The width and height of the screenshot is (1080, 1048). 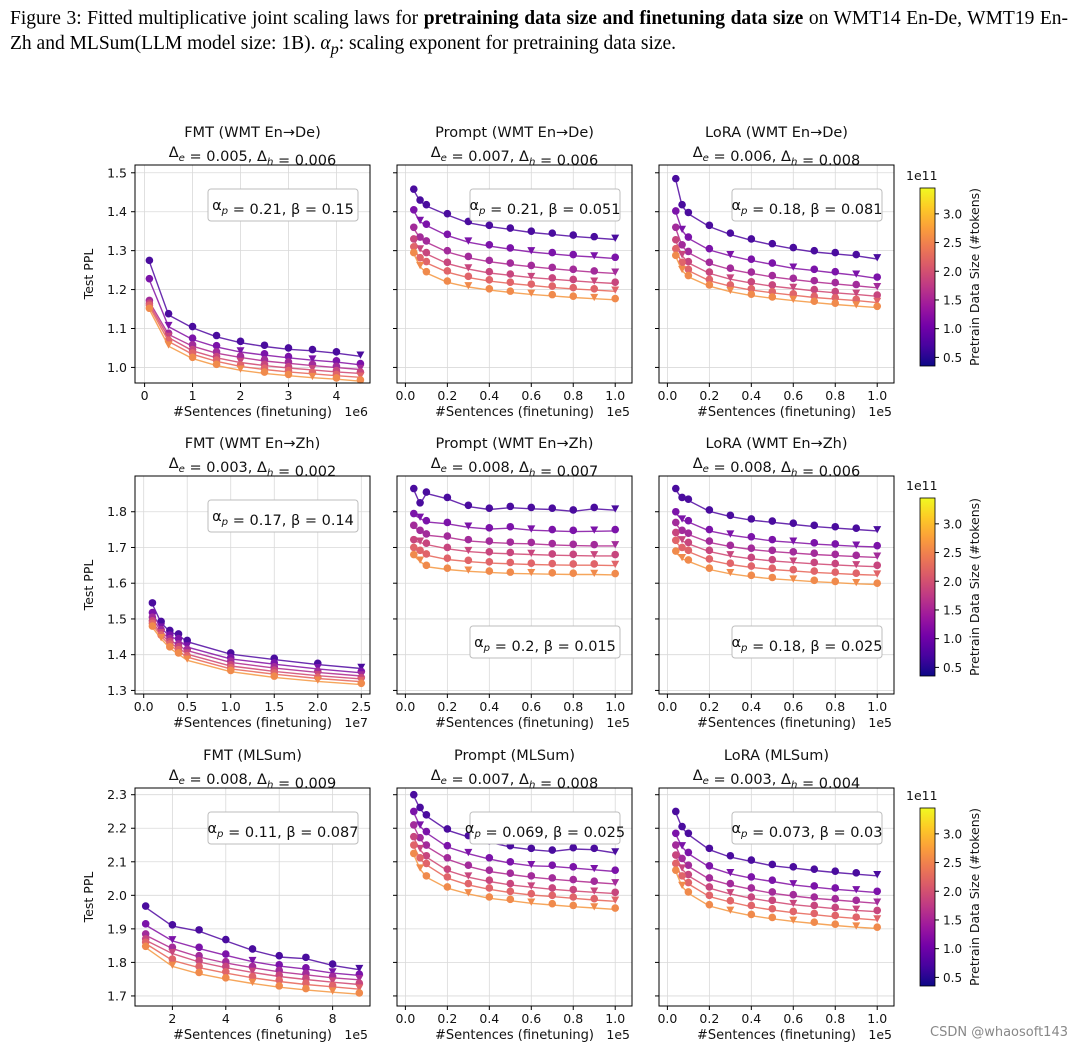 I want to click on x-tick-label: 2.0, so click(x=318, y=706).